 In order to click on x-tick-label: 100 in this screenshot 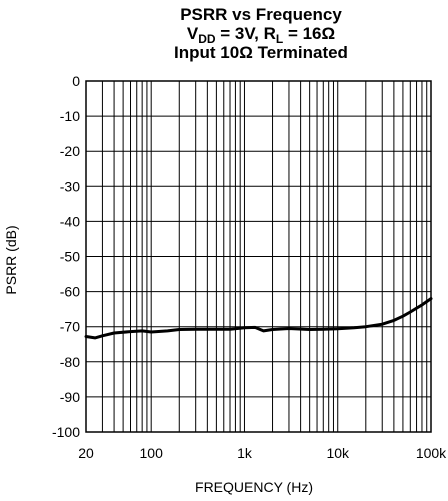, I will do `click(152, 453)`.